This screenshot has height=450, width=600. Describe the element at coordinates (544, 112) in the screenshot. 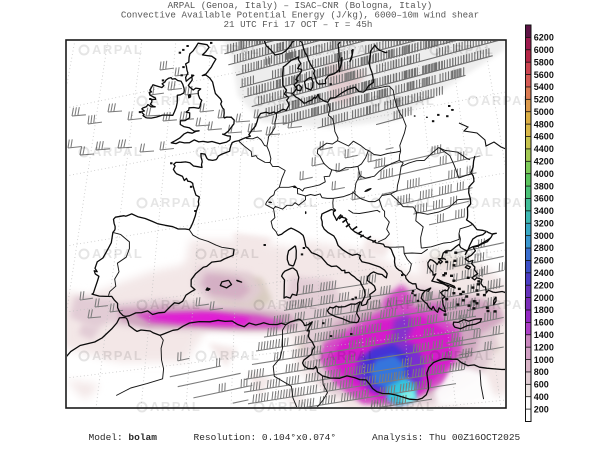

I see `svg-text: 5000` at that location.